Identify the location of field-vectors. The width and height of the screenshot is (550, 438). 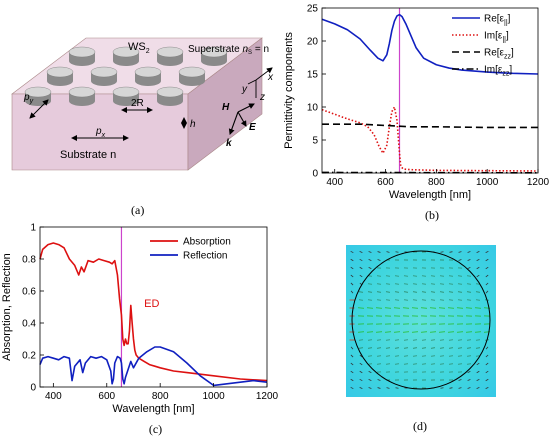
(420, 320).